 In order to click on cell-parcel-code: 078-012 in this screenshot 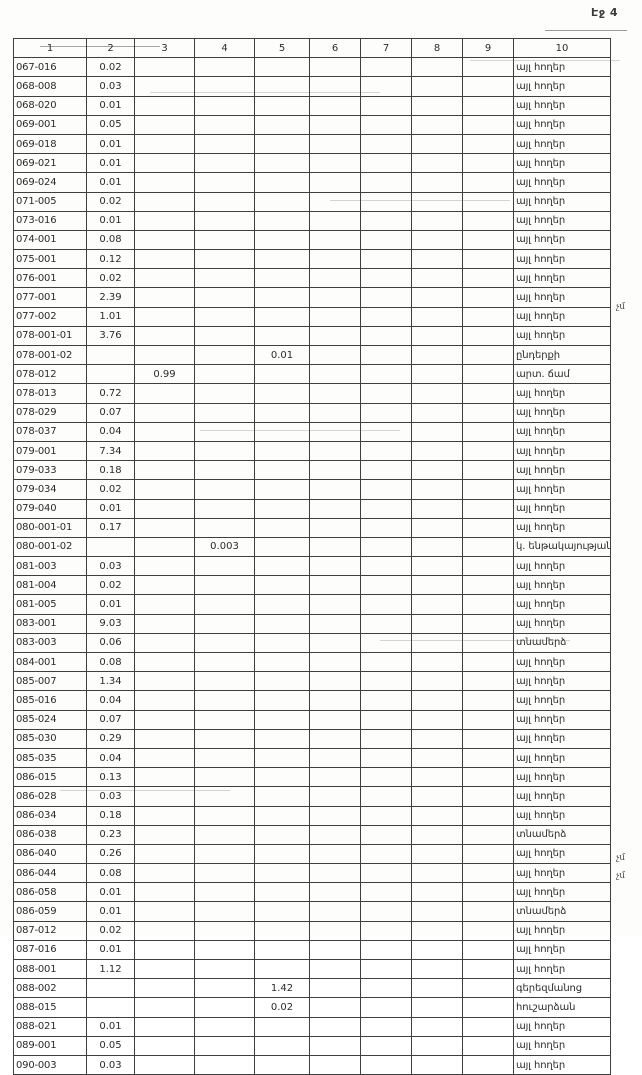, I will do `click(50, 374)`.